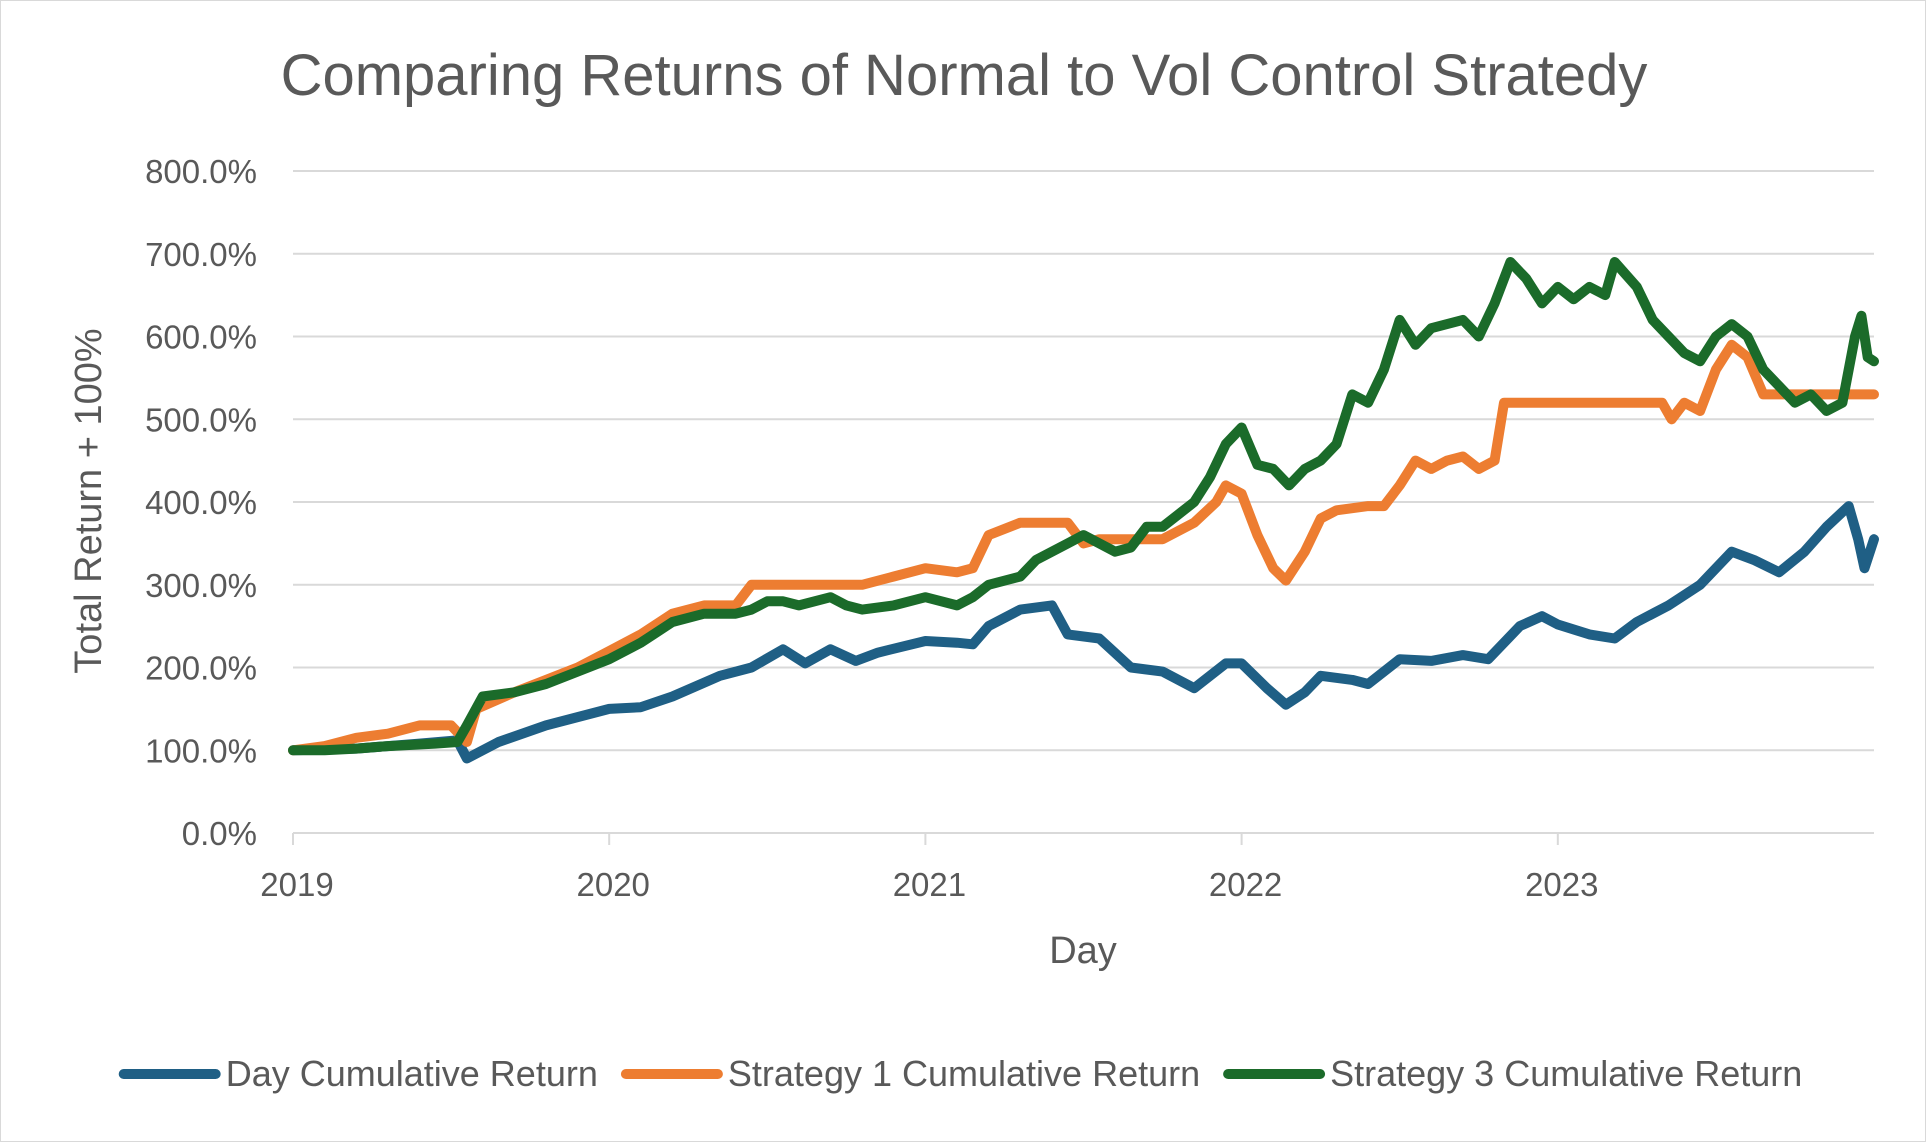 This screenshot has height=1142, width=1926. Describe the element at coordinates (612, 884) in the screenshot. I see `x-tick-label: 2020` at that location.